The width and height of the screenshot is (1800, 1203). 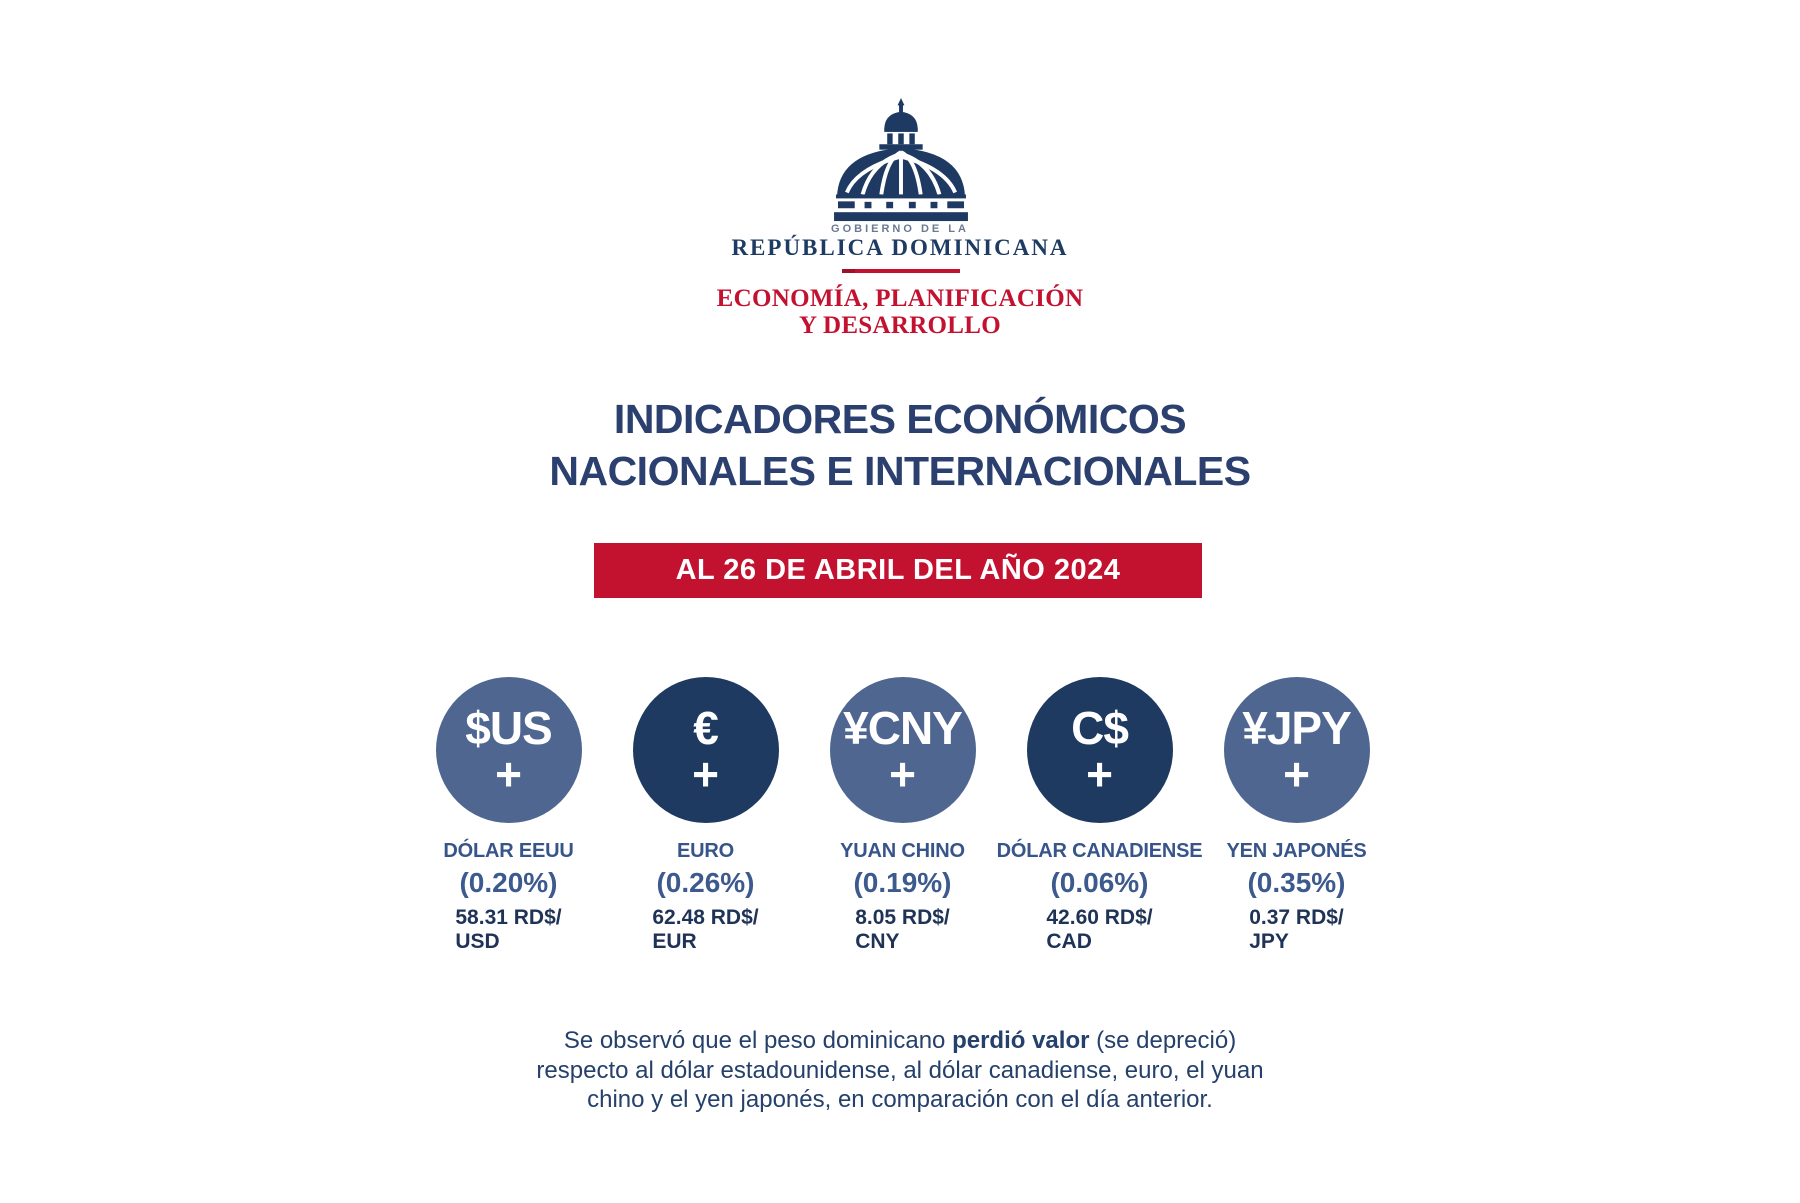 What do you see at coordinates (902, 882) in the screenshot?
I see `currency-change-percent: (0.19%)` at bounding box center [902, 882].